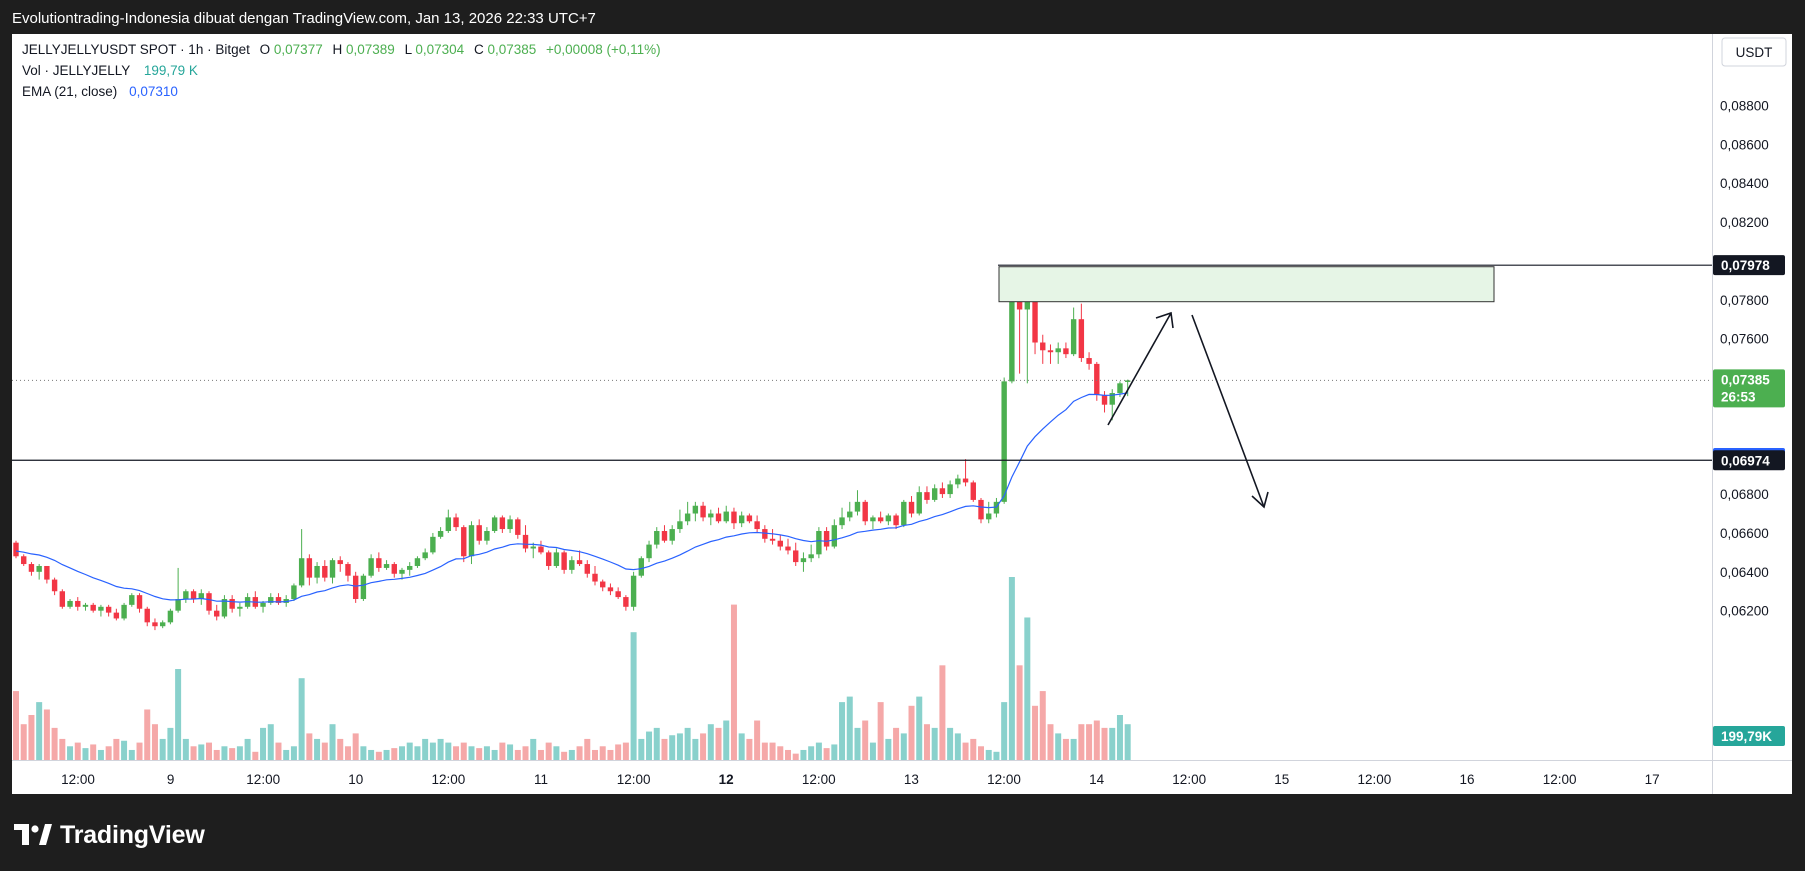 This screenshot has height=871, width=1805. I want to click on supply-zone, so click(1246, 284).